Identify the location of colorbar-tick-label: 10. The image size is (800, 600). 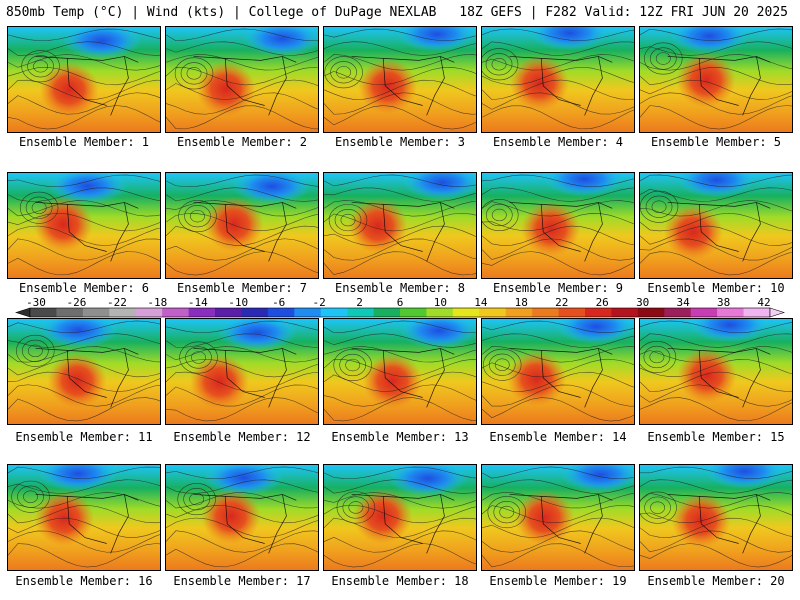
(440, 302).